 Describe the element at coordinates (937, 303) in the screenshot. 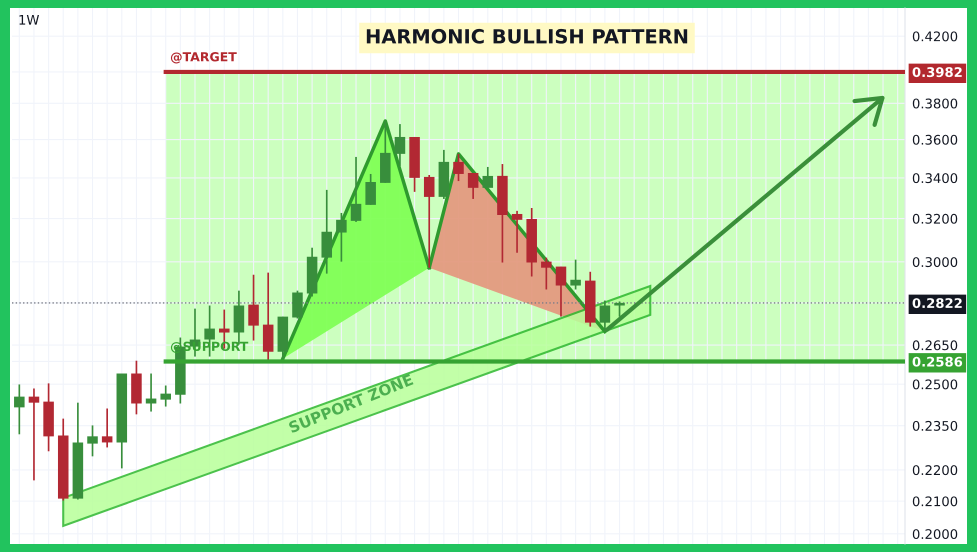

I see `y-tick-label: 0.2822` at that location.